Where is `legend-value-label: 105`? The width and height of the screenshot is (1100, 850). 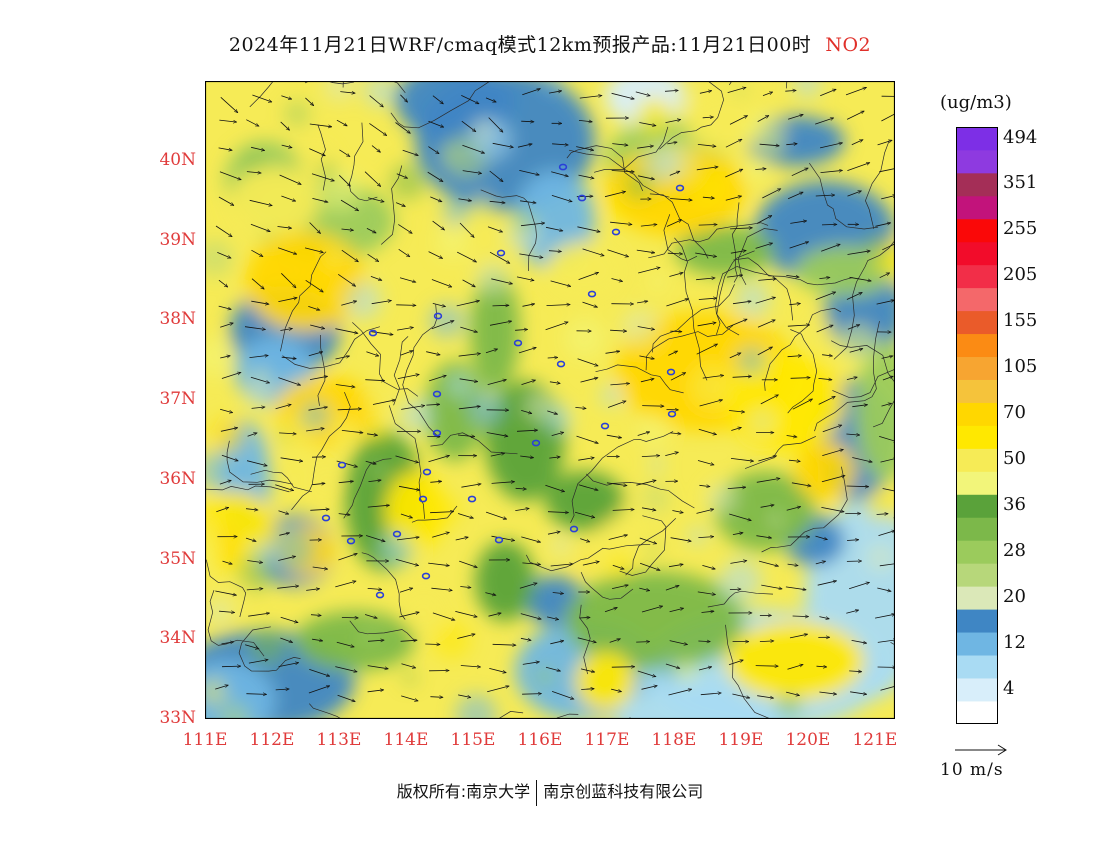
legend-value-label: 105 is located at coordinates (1020, 367).